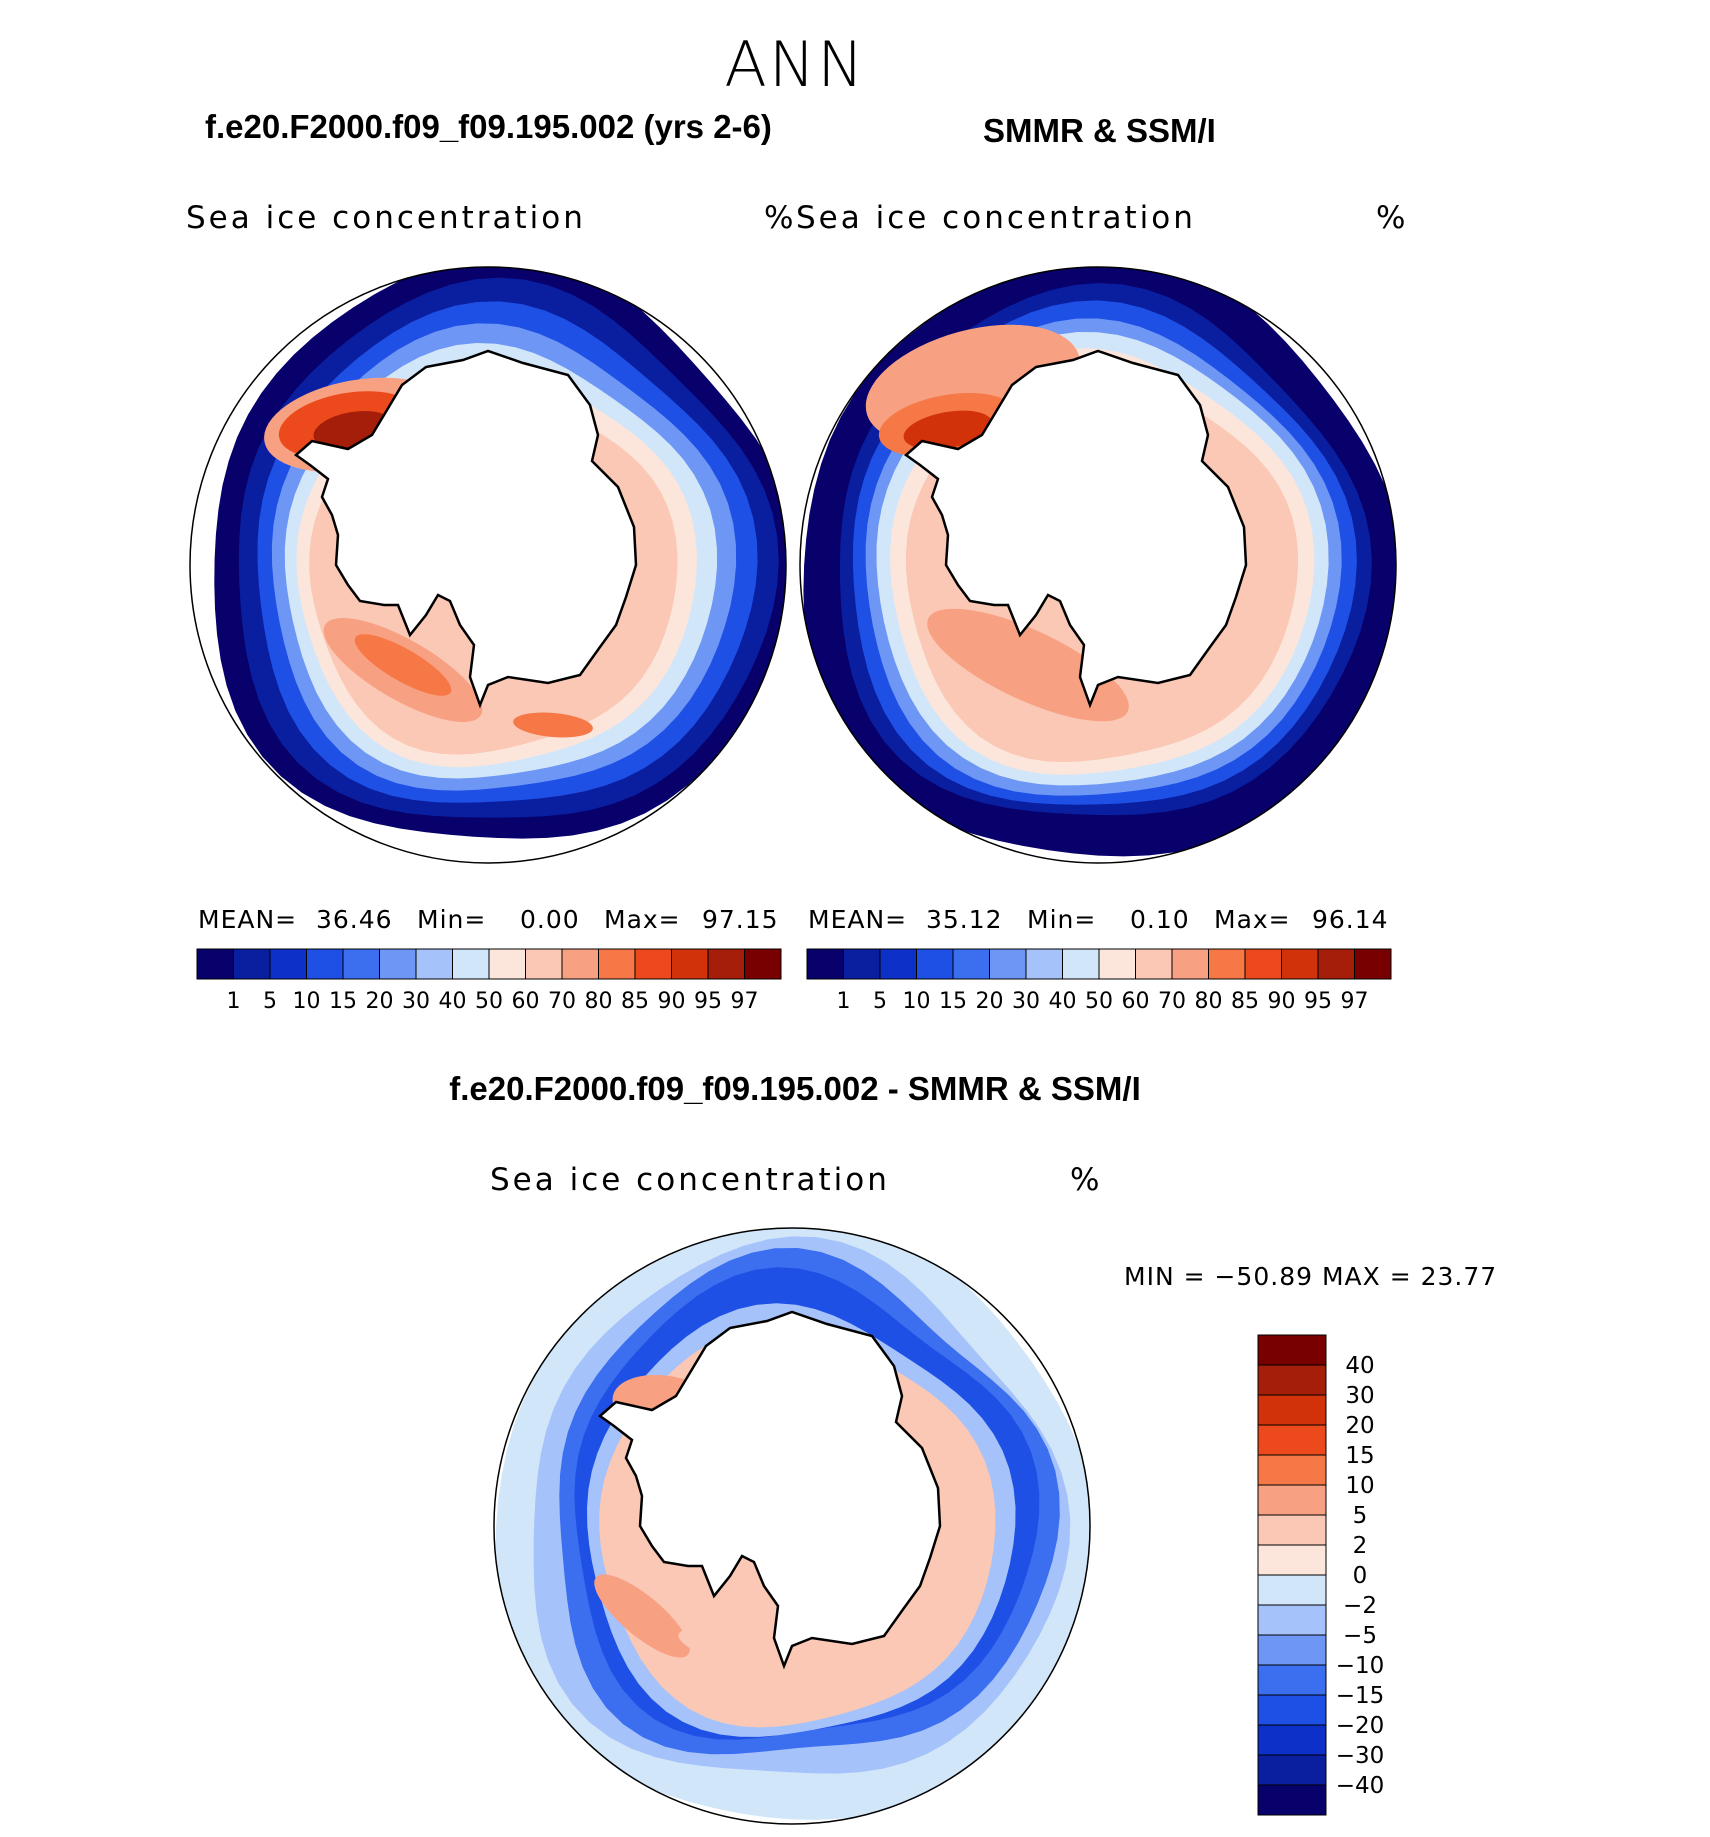  What do you see at coordinates (780, 218) in the screenshot?
I see `model-units-label: %` at bounding box center [780, 218].